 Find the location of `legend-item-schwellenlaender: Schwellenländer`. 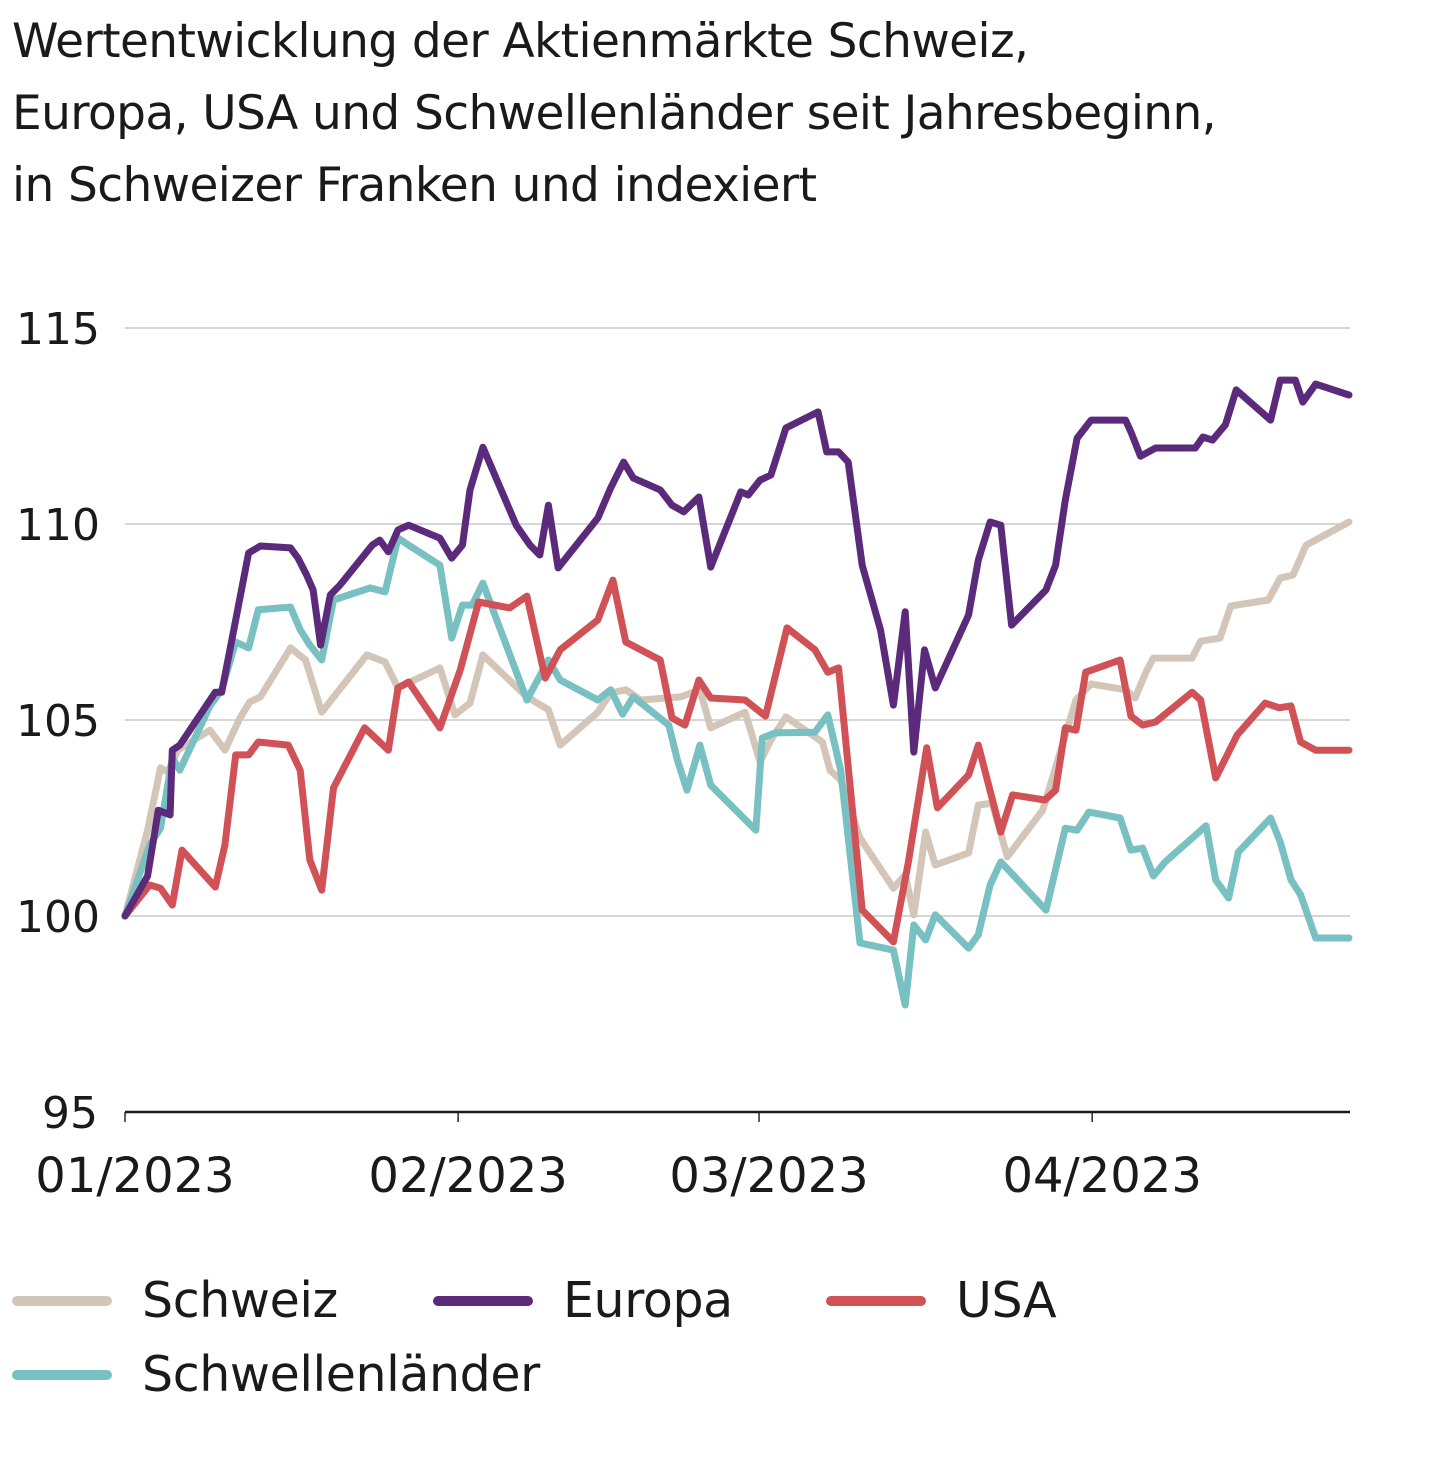

legend-item-schwellenlaender: Schwellenländer is located at coordinates (276, 1374).